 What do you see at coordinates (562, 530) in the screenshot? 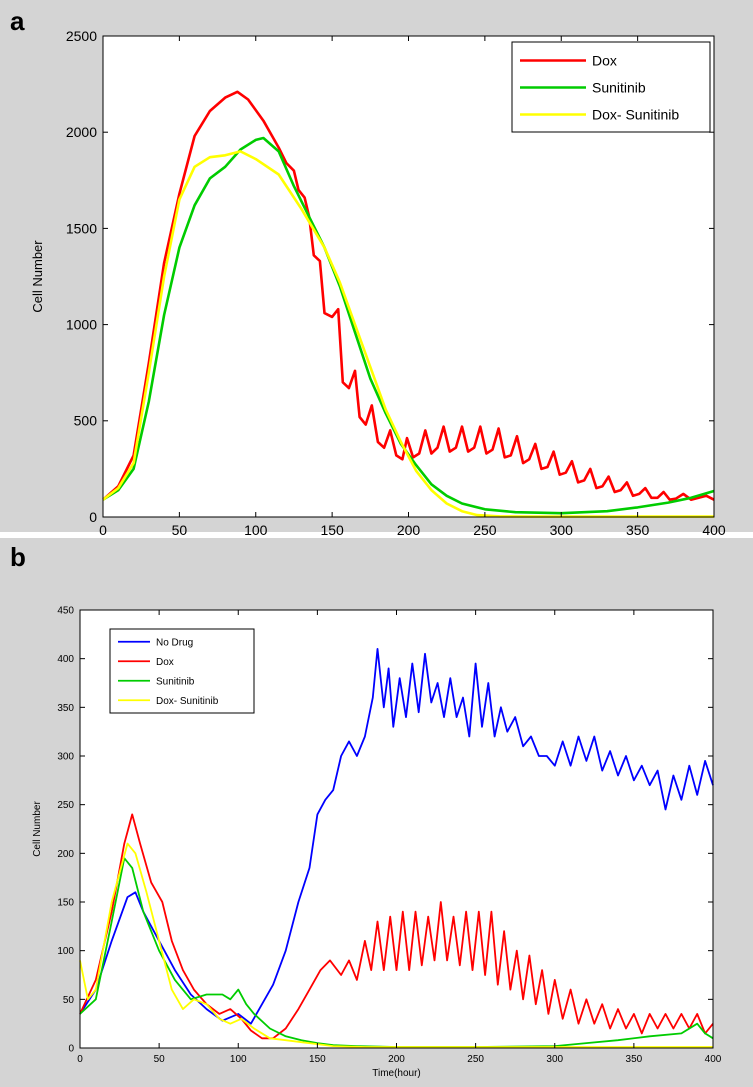
I see `chart-a-x-tick-label-6: 300` at bounding box center [562, 530].